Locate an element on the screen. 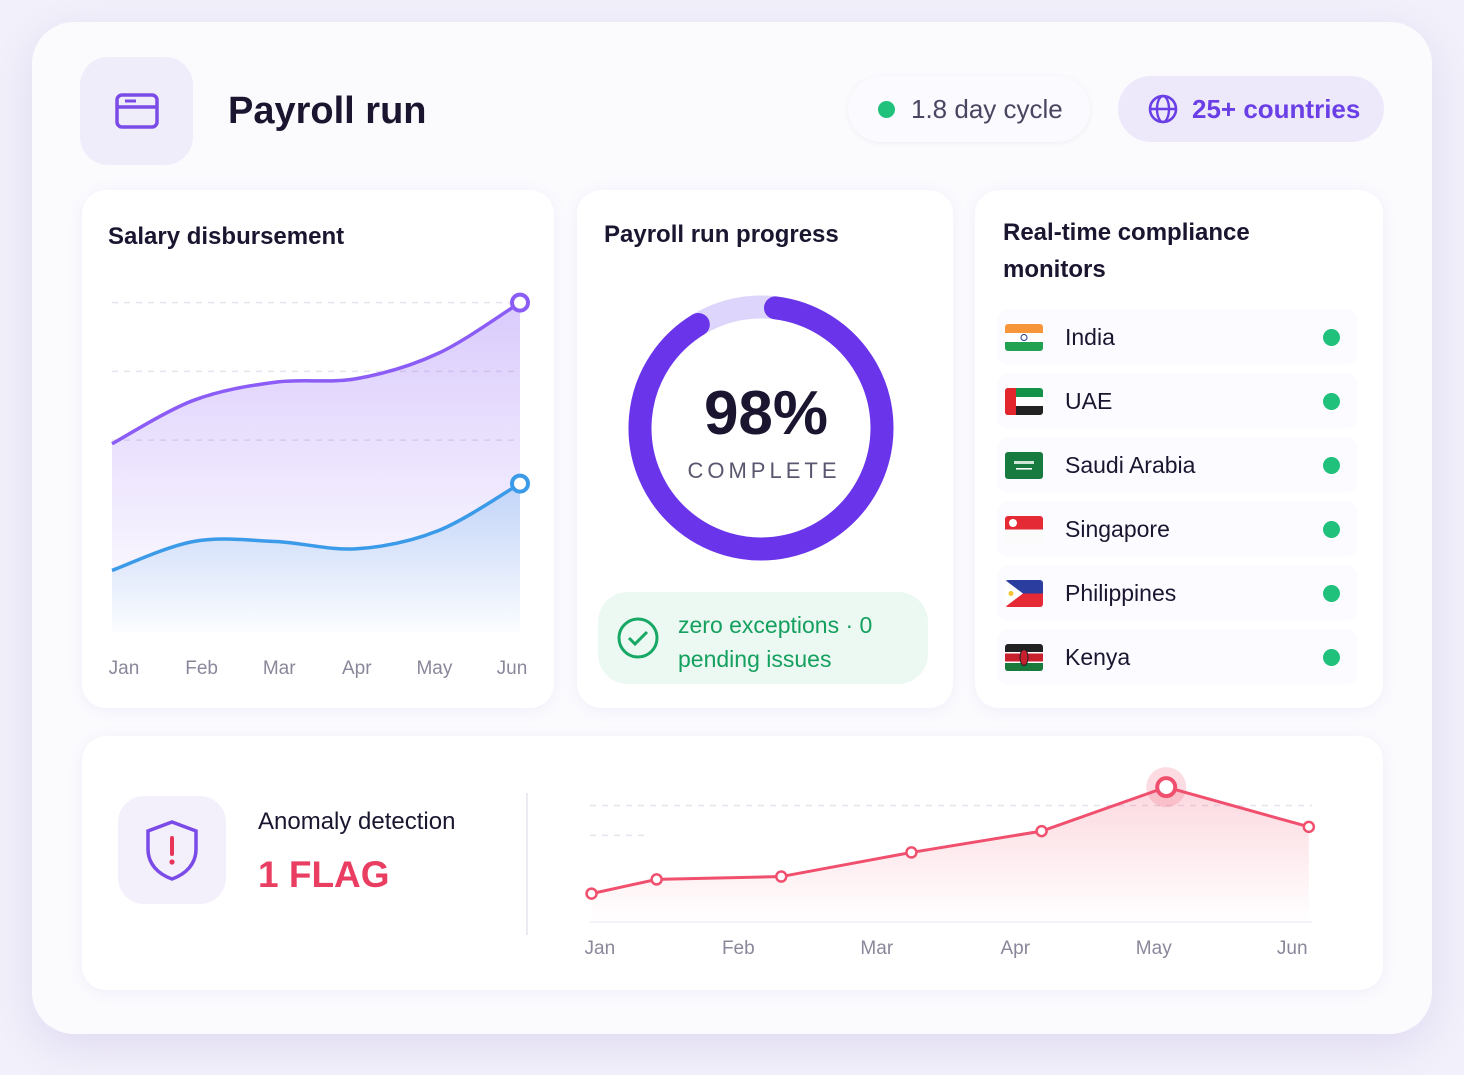 The height and width of the screenshot is (1075, 1464). peak-point is located at coordinates (1166, 787).